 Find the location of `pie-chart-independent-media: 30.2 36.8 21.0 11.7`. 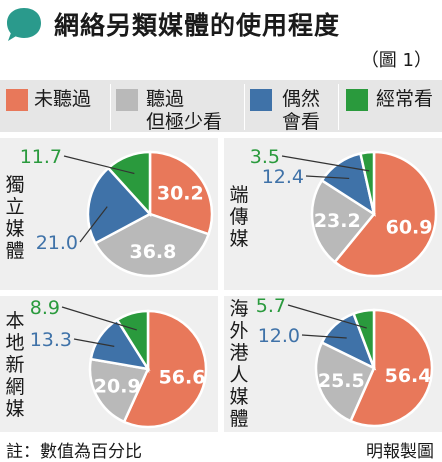

pie-chart-independent-media: 30.2 36.8 21.0 11.7 is located at coordinates (117, 212).